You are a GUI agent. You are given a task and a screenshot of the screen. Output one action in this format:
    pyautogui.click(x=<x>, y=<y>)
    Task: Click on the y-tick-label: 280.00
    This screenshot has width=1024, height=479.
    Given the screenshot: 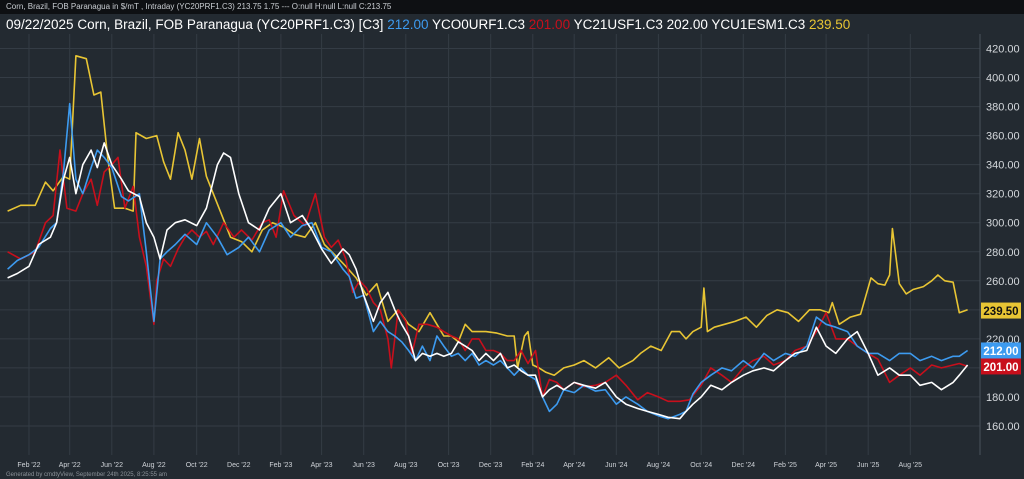 What is the action you would take?
    pyautogui.click(x=1003, y=253)
    